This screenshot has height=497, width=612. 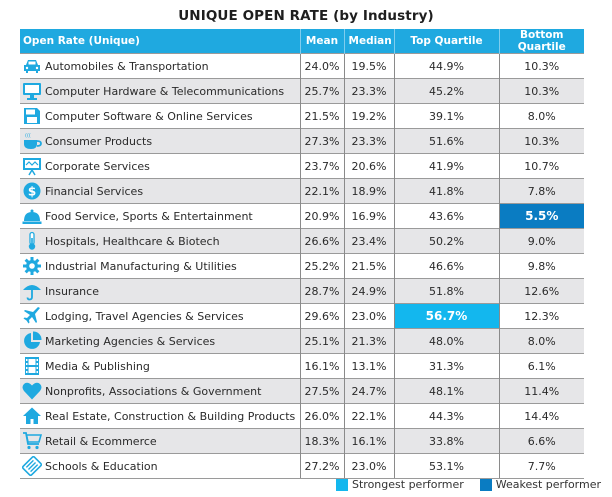 I want to click on industry-cell: Industrial Manufacturing & Utilities, so click(x=160, y=266).